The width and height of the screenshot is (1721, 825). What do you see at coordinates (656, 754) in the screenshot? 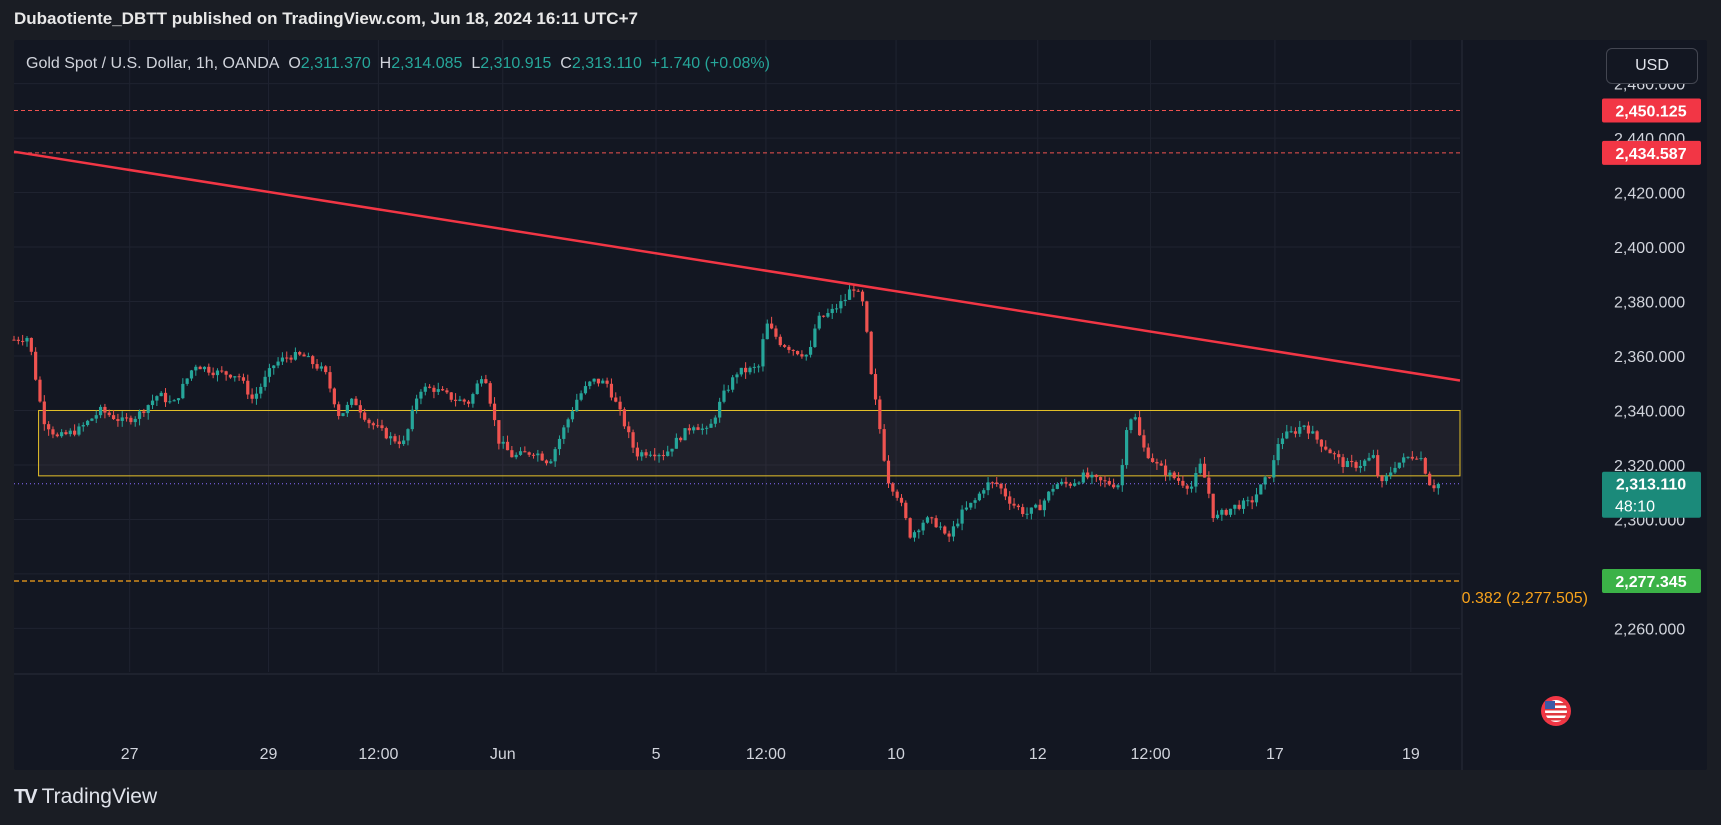
I see `time-tick-label: 5` at bounding box center [656, 754].